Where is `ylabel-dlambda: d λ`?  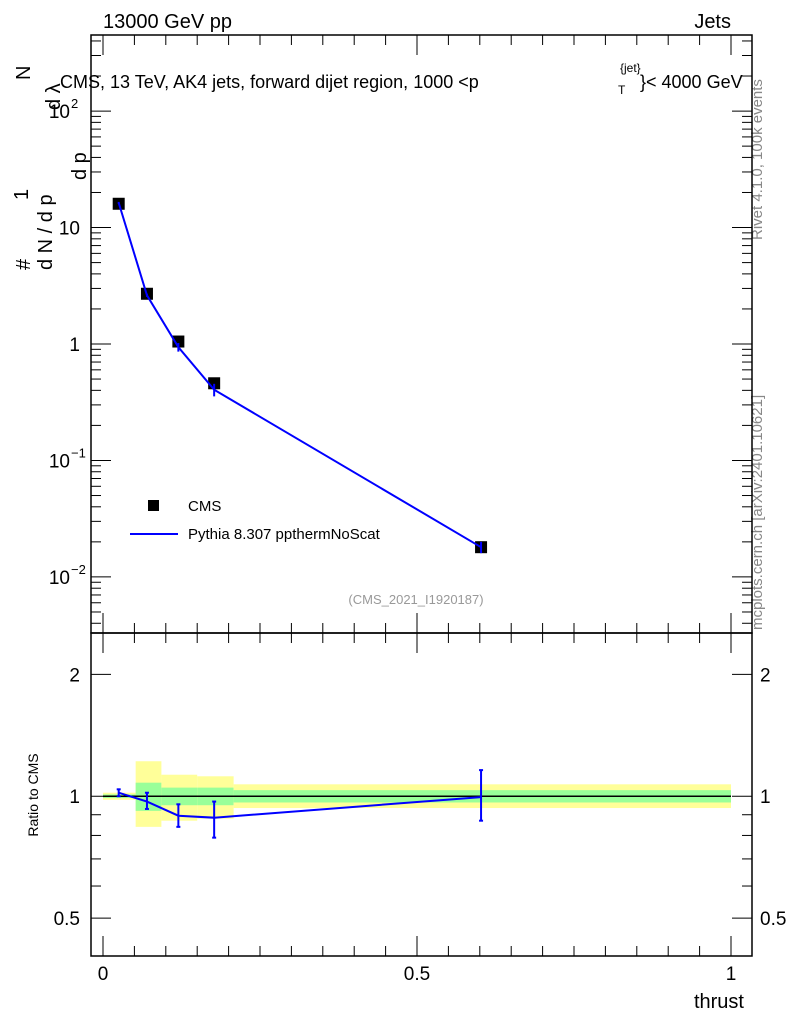
ylabel-dlambda: d λ is located at coordinates (54, 96).